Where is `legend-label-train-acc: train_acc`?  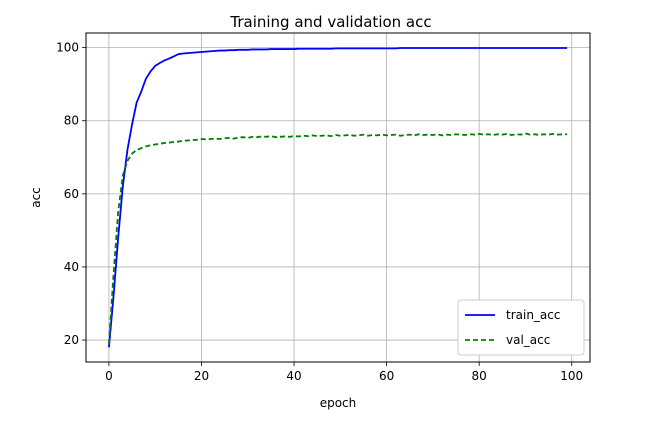
legend-label-train-acc: train_acc is located at coordinates (533, 315).